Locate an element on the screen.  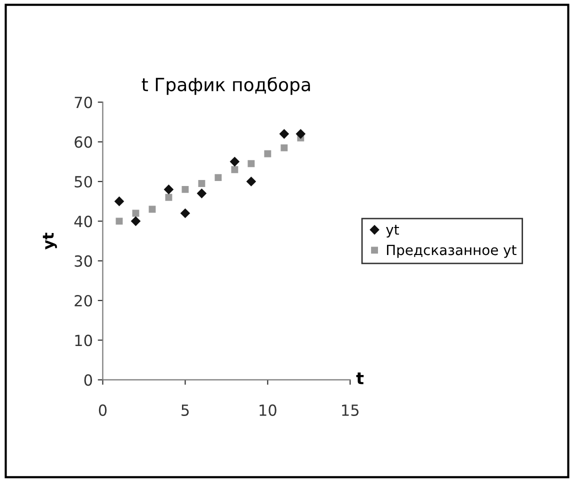
y-tick-label: 50 is located at coordinates (83, 182).